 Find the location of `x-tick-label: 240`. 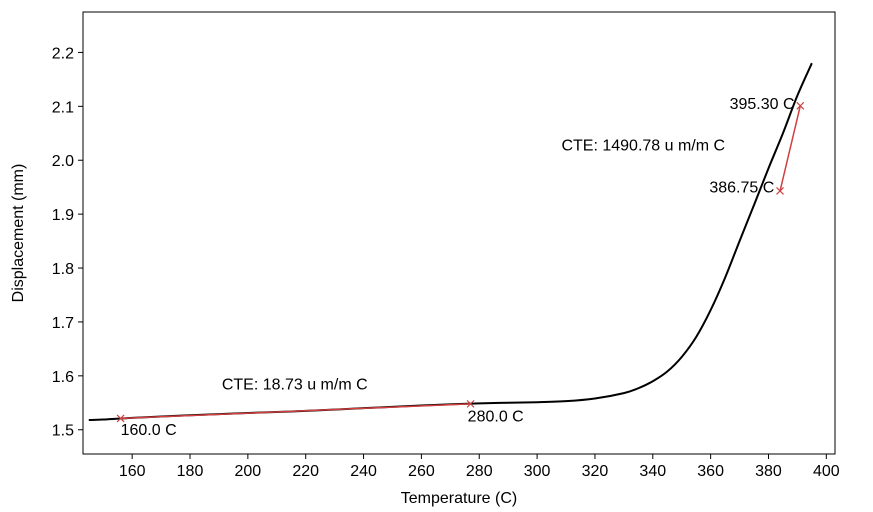

x-tick-label: 240 is located at coordinates (363, 471).